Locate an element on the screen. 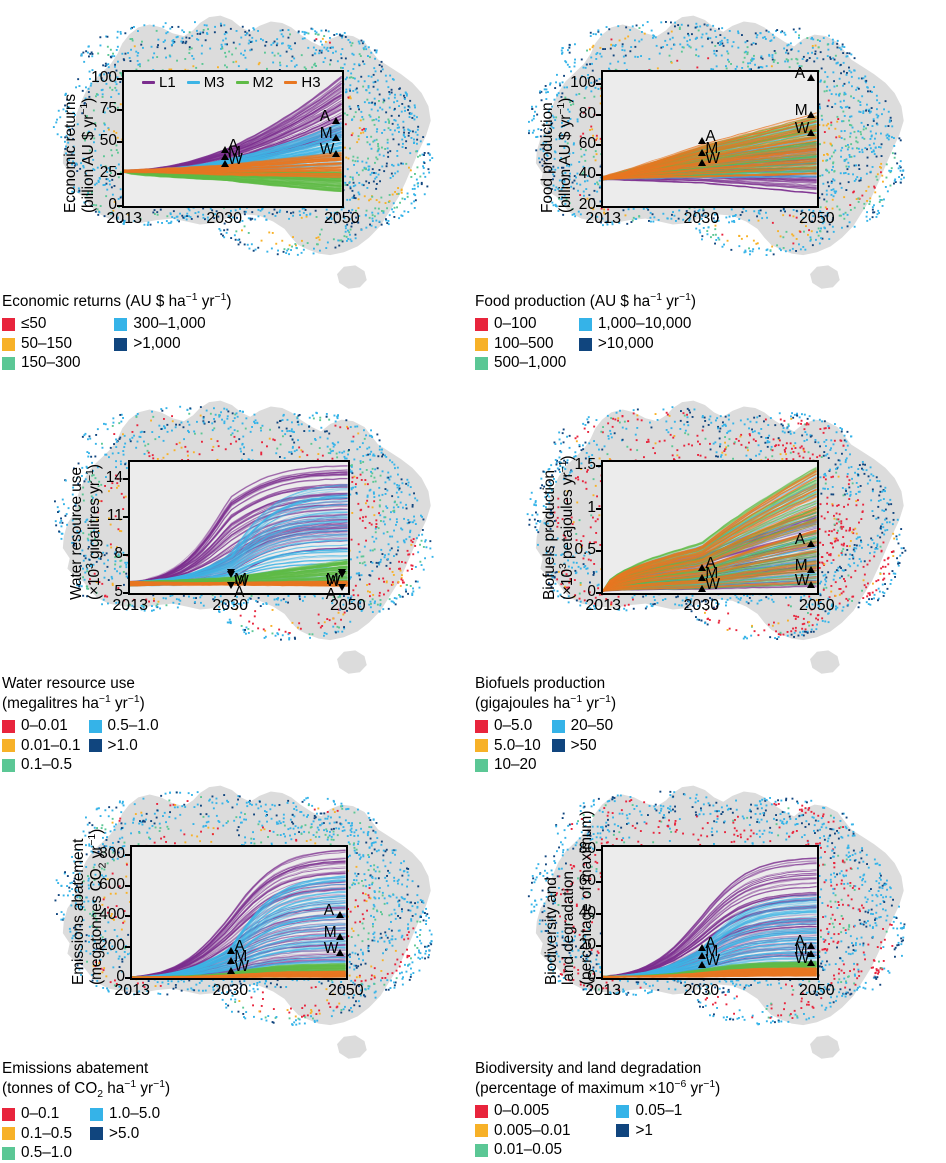 Image resolution: width=946 pixels, height=1163 pixels. legend-item-label: 0–0.01 is located at coordinates (44, 725).